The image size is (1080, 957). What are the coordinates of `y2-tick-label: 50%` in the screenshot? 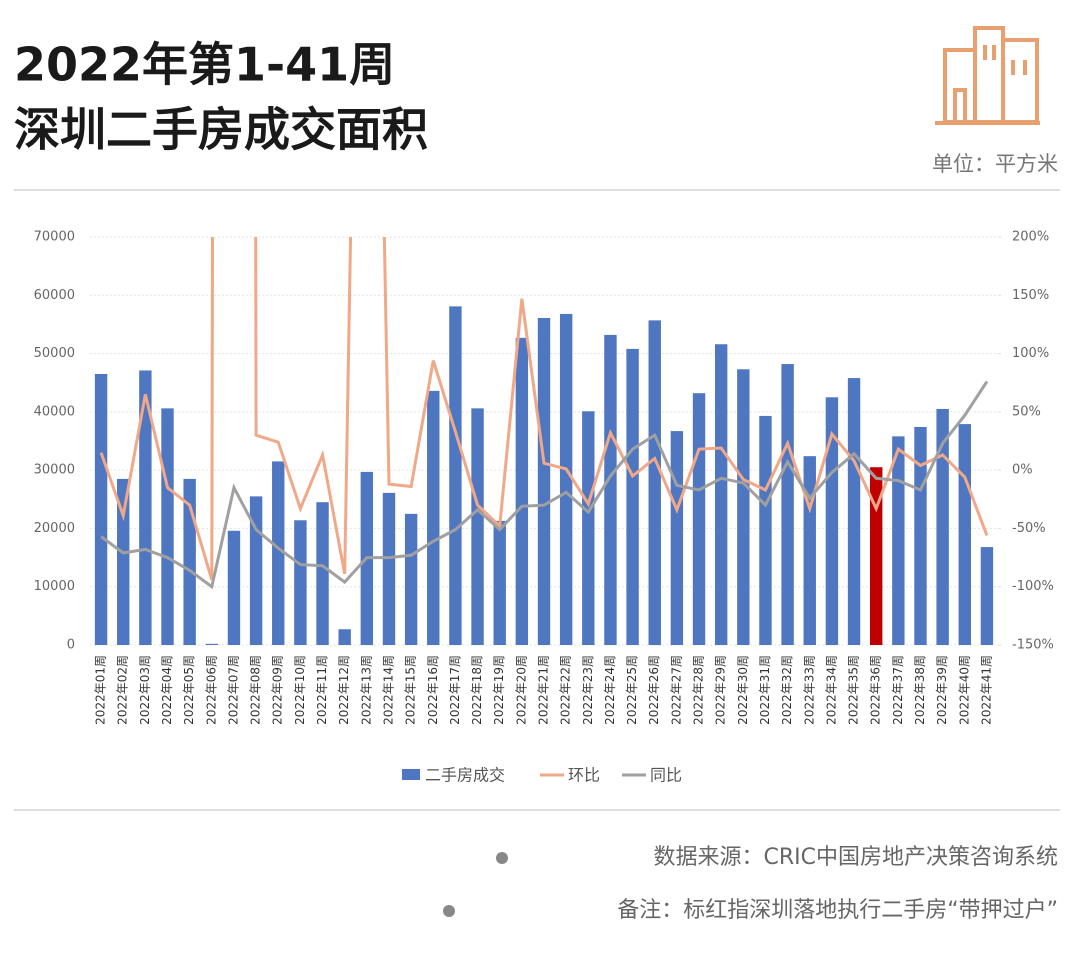 It's located at (1026, 411).